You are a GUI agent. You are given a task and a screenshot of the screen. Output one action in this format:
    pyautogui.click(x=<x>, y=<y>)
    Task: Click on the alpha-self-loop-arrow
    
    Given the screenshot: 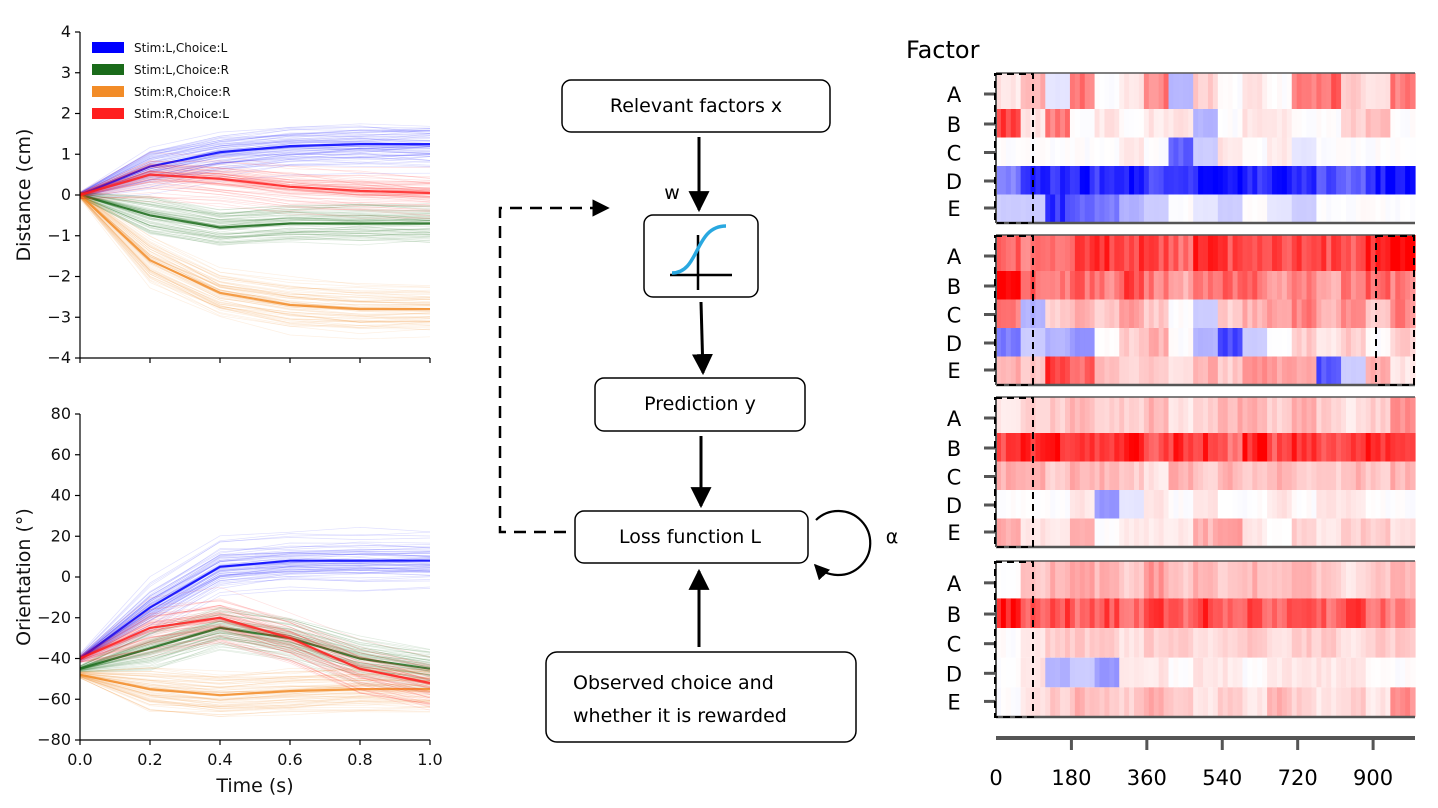 What is the action you would take?
    pyautogui.click(x=842, y=545)
    